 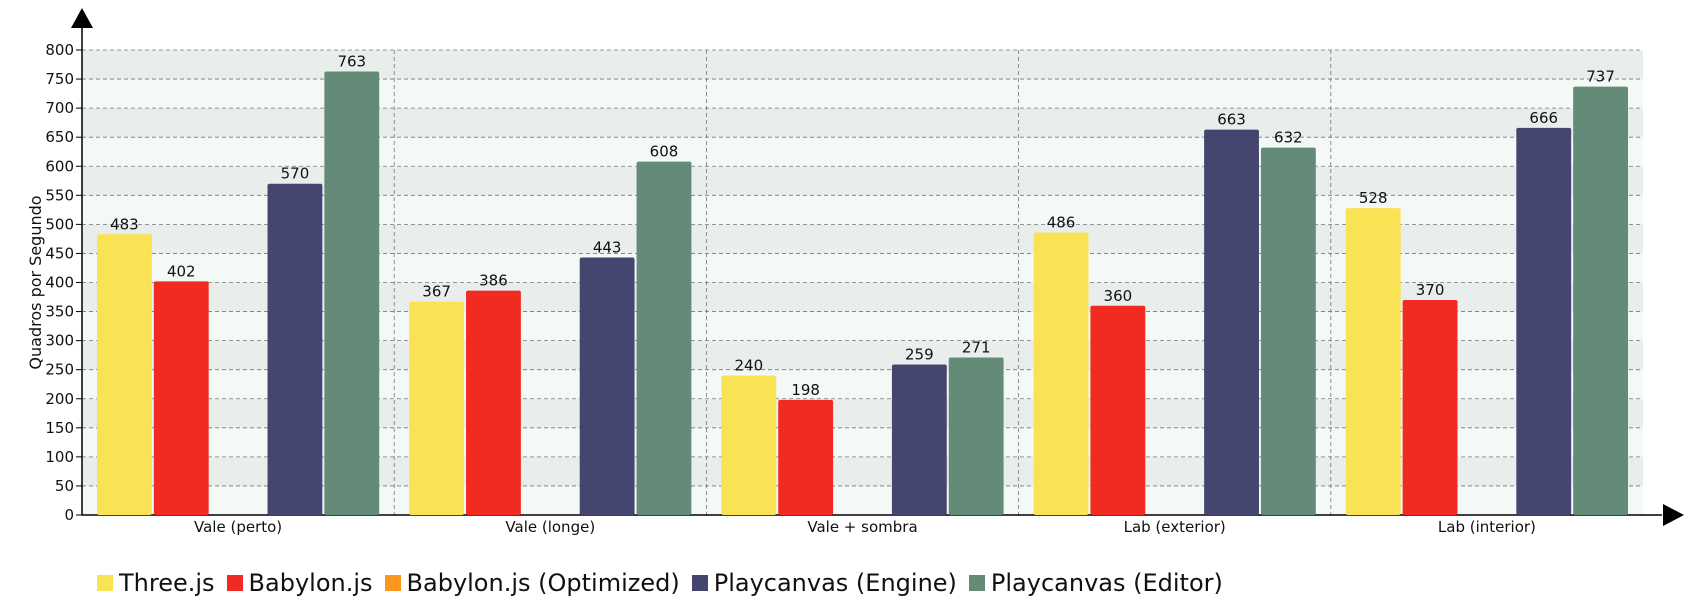 I want to click on legend-label: Three.js, so click(x=167, y=583).